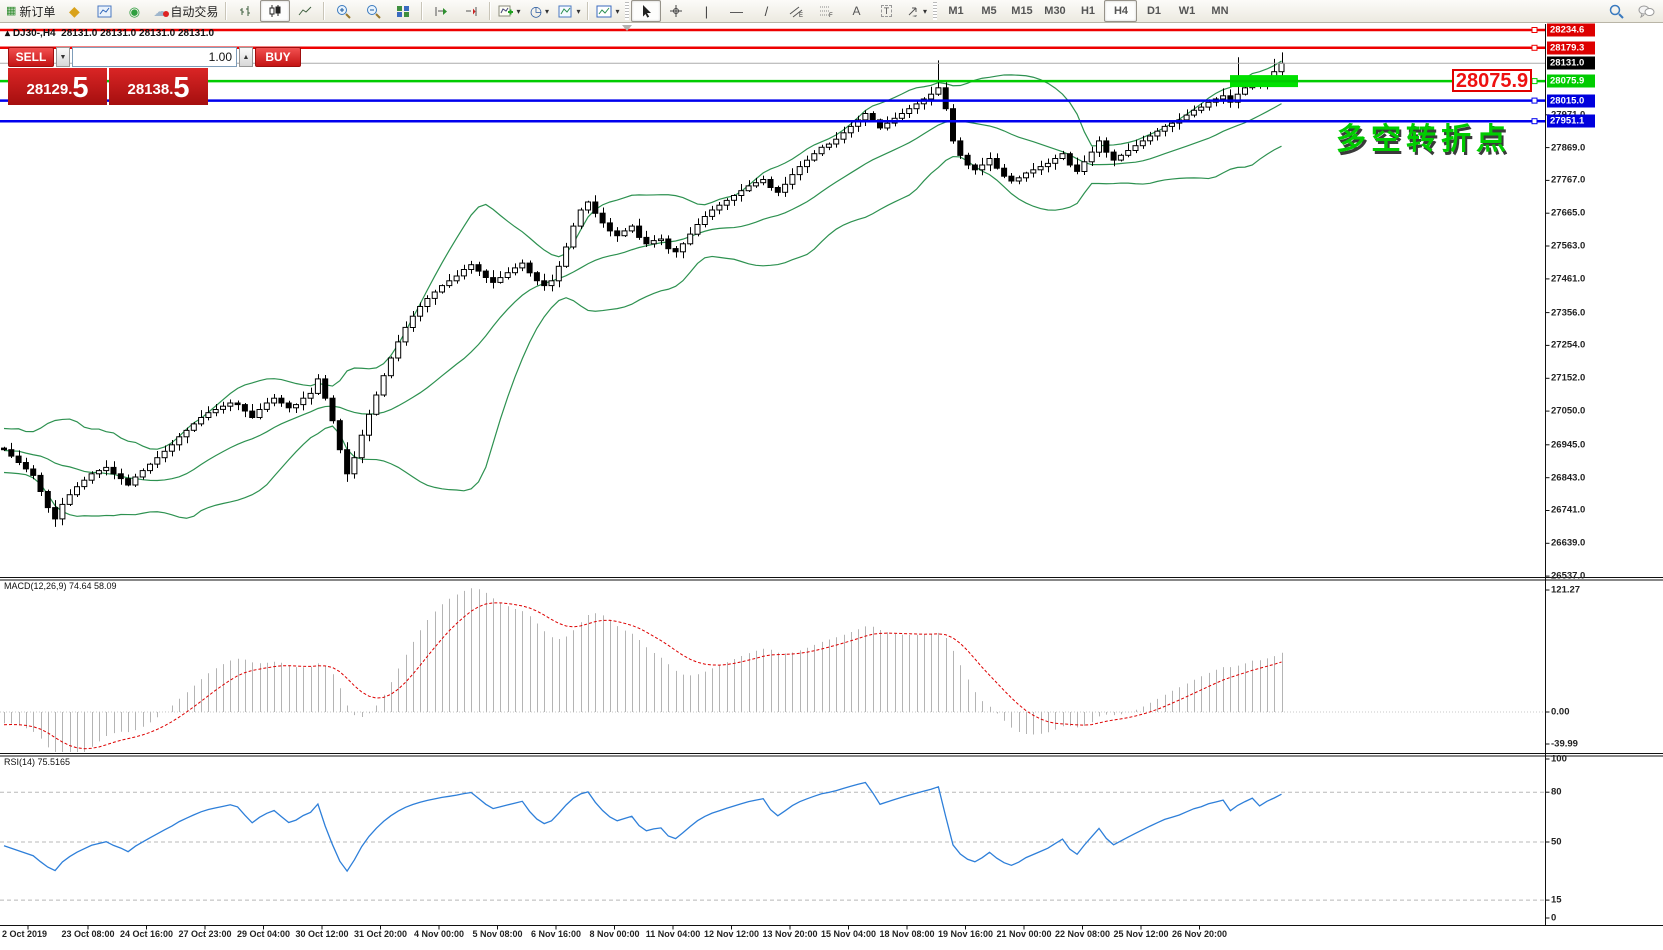 This screenshot has width=1663, height=950. I want to click on chart-shift-icon, so click(471, 11).